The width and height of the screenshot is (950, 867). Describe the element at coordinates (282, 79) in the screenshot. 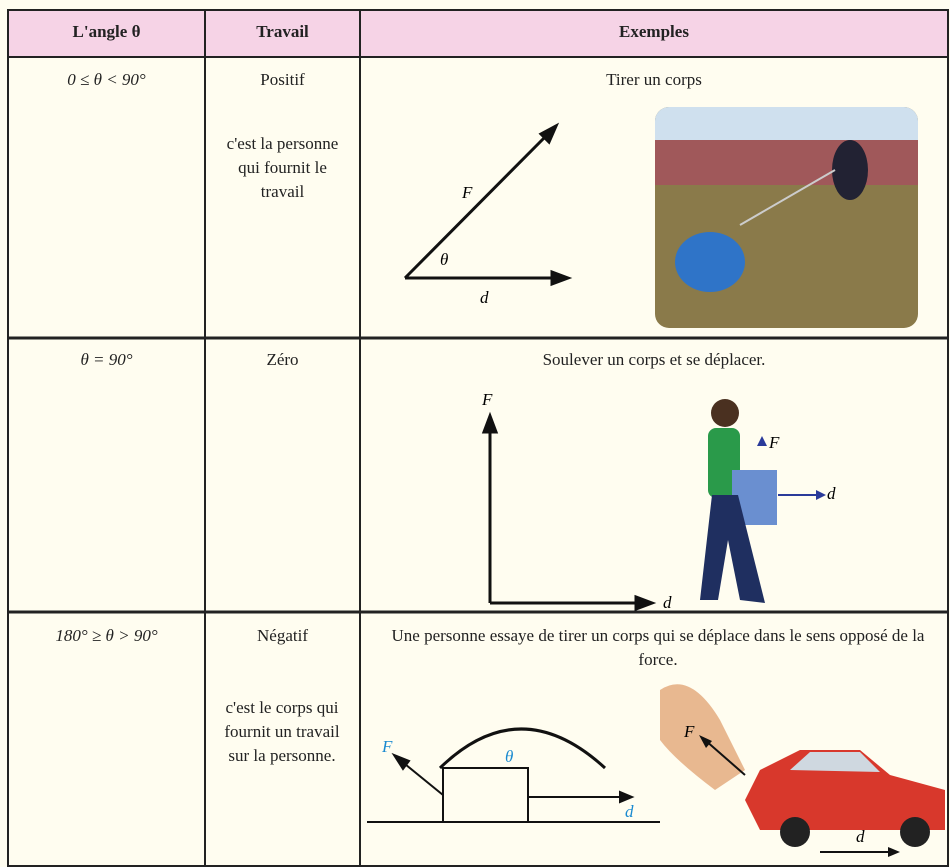

I see `work-cell: Positif` at that location.